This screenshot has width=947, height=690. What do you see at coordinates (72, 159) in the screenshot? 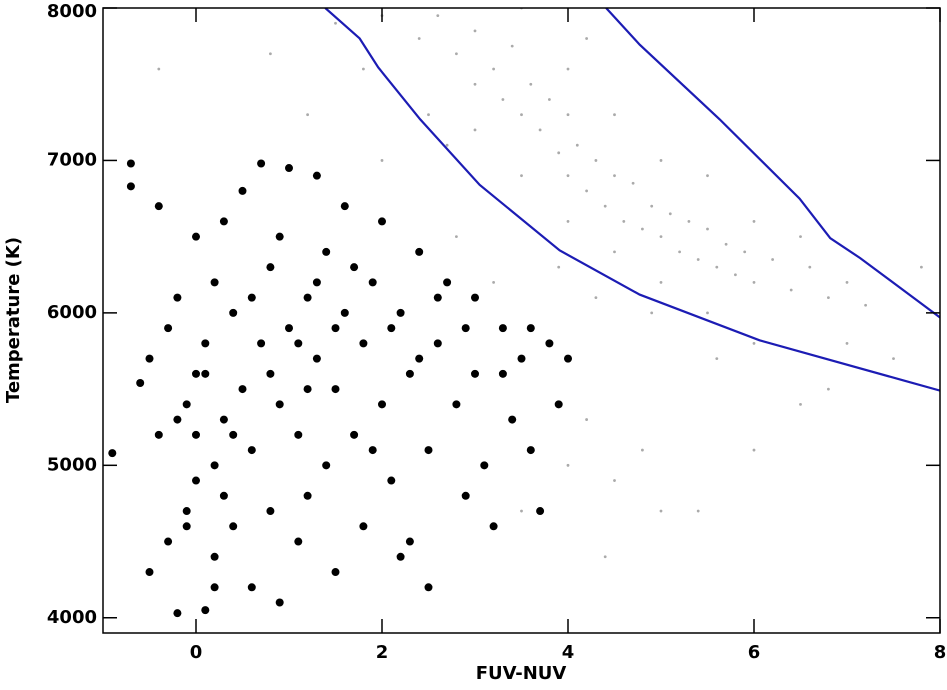
I see `y-tick-label: 7000` at bounding box center [72, 159].